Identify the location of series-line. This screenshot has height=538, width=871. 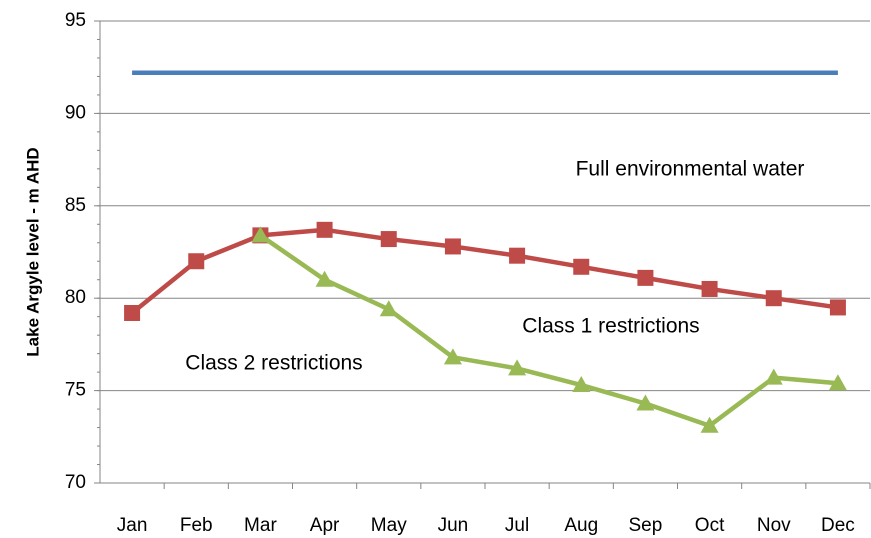
(484, 271).